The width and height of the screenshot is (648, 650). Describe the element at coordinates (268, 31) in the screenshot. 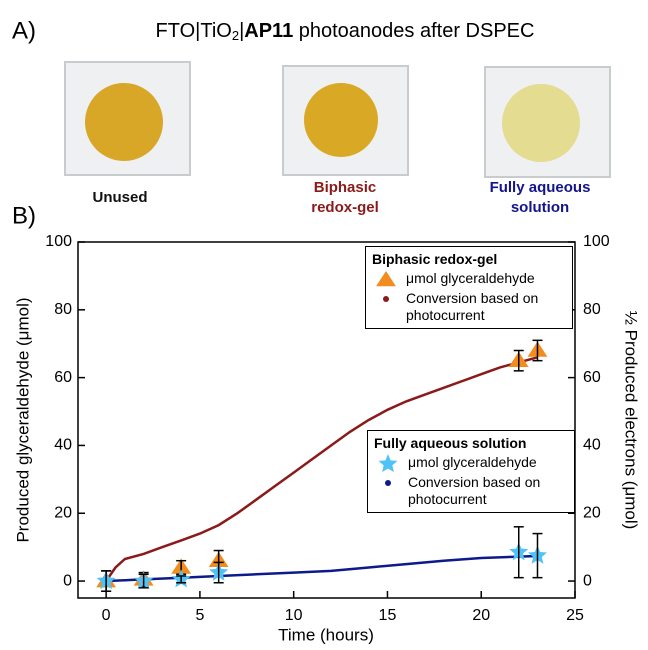

I see `title-bold: AP11` at that location.